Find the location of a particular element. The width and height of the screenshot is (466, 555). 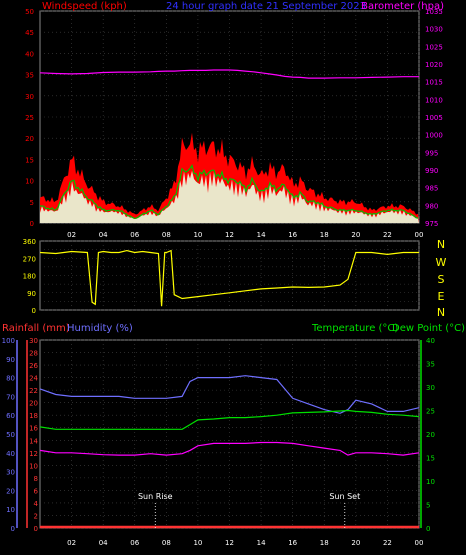

wind-tick-label: 35 is located at coordinates (29, 76).